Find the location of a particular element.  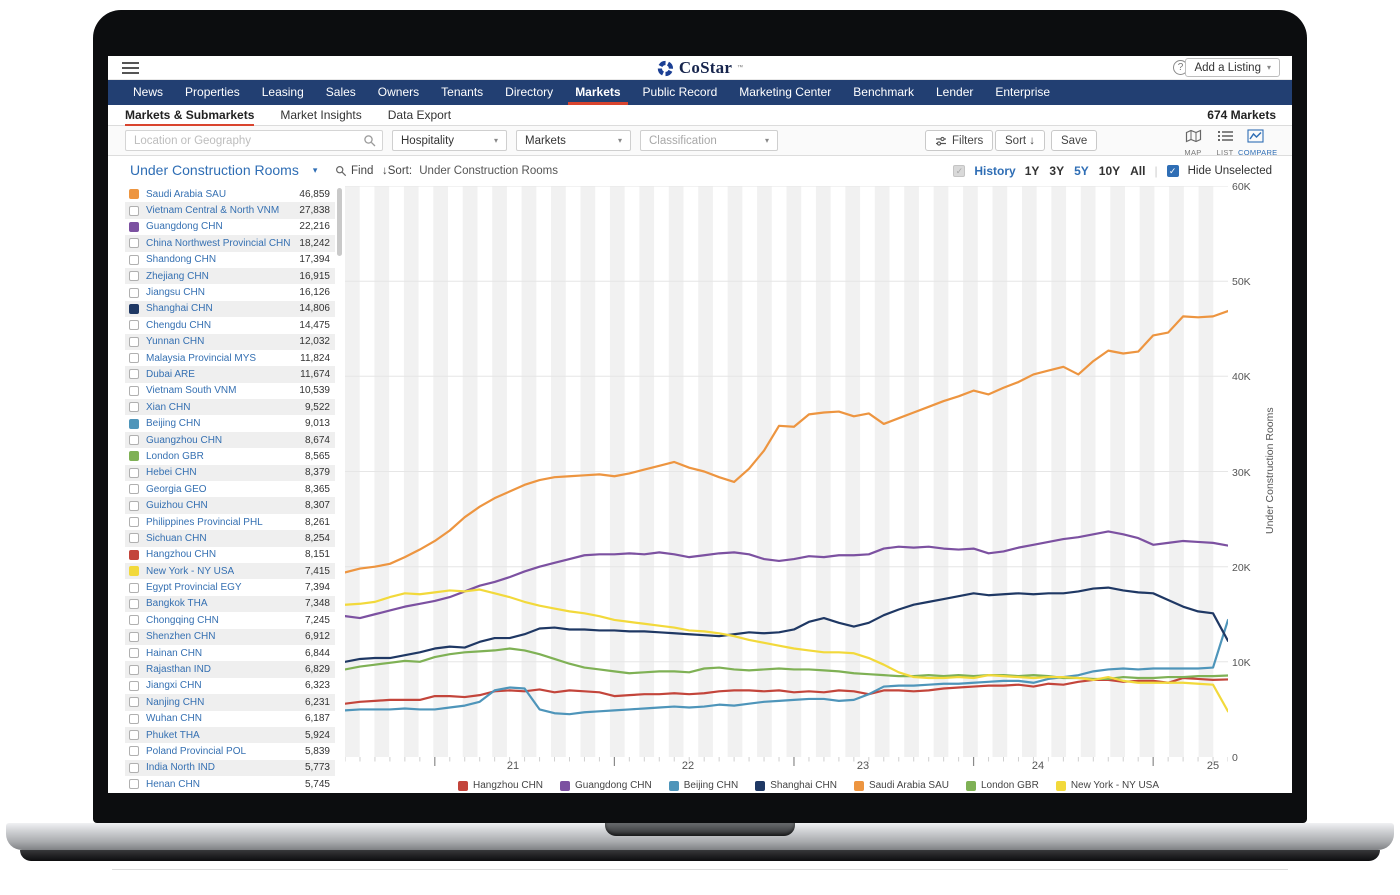

nav-item-tenants: Tenants is located at coordinates (462, 92).